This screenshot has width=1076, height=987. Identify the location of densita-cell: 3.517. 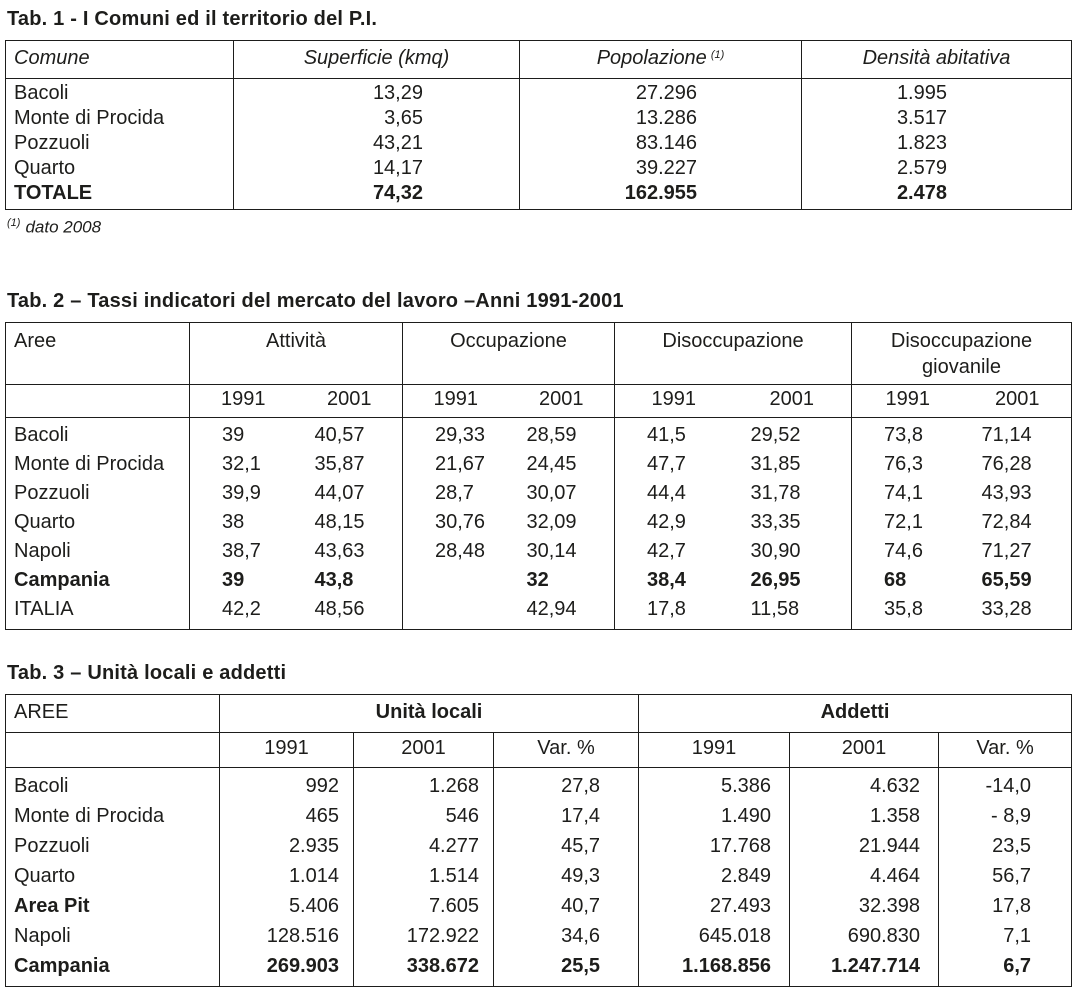
(936, 118).